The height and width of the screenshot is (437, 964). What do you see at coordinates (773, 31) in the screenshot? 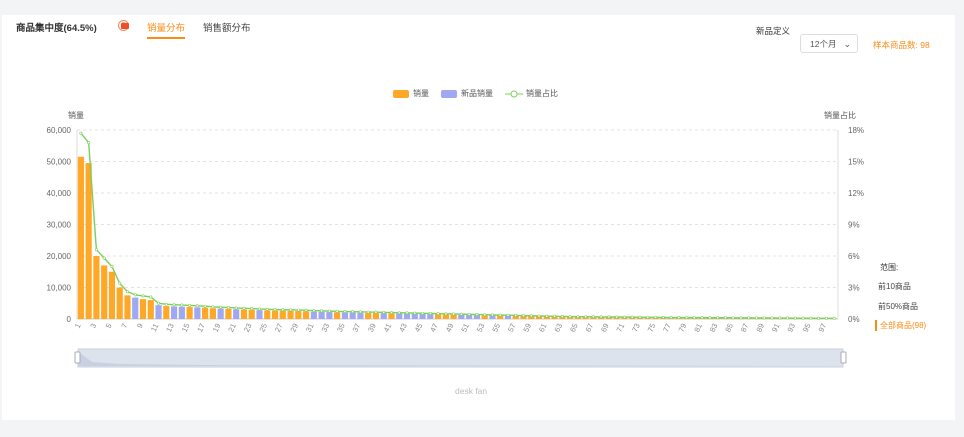
I see `new-def-label: 新品定义` at bounding box center [773, 31].